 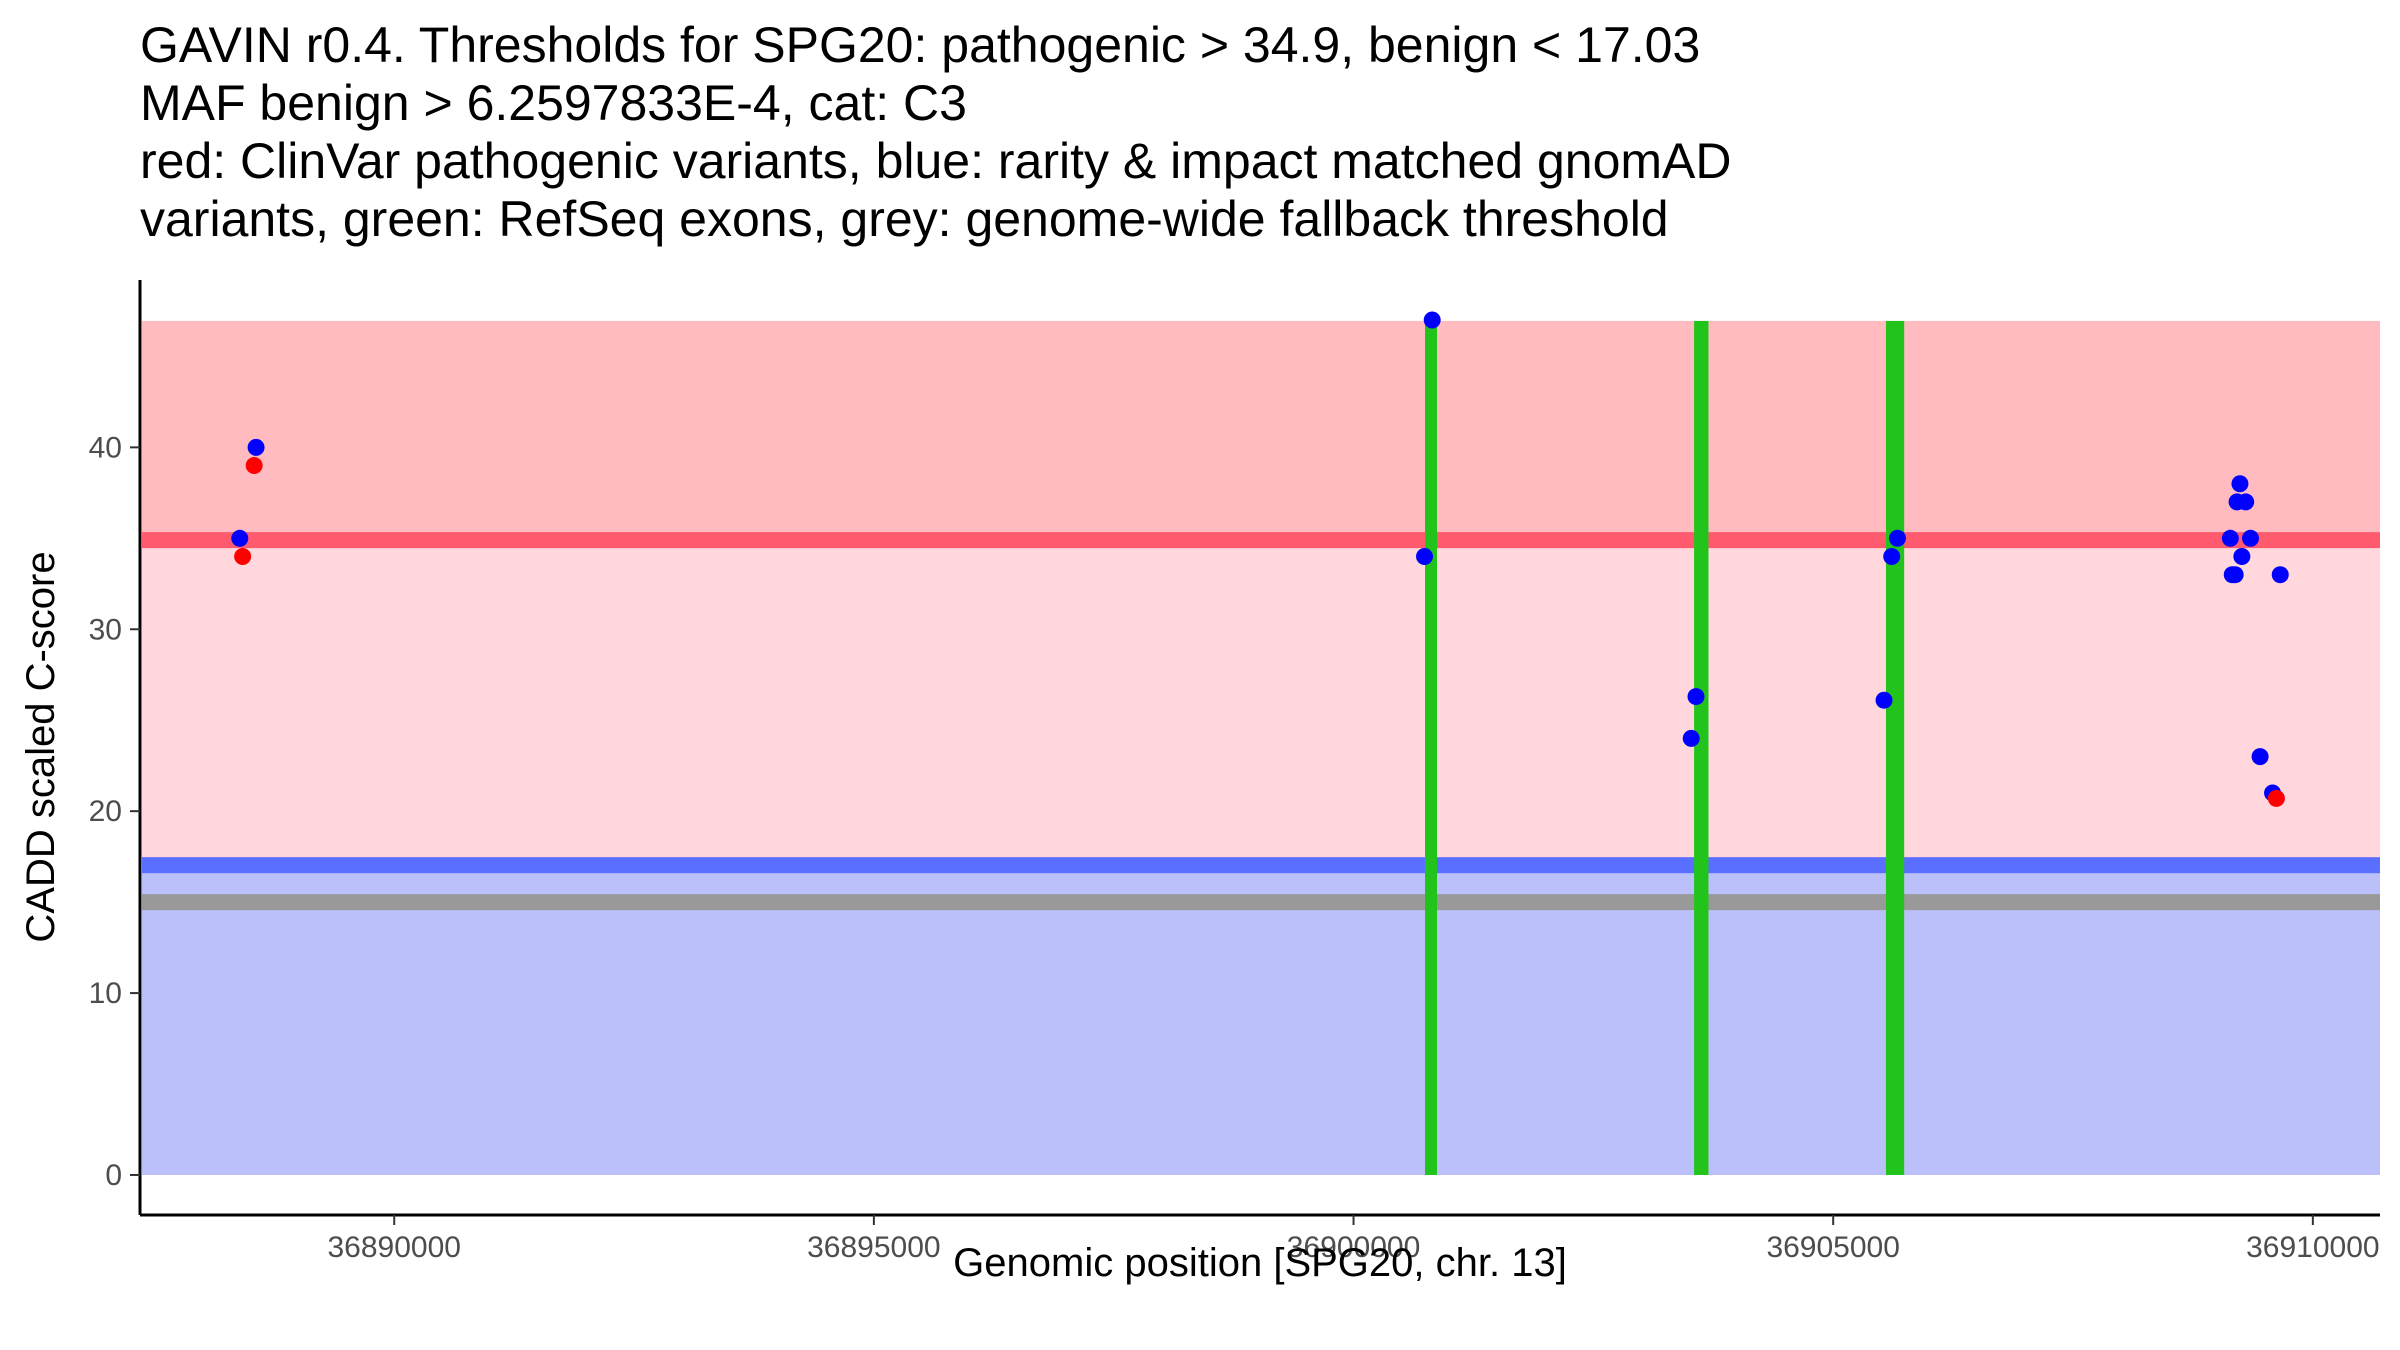 What do you see at coordinates (553, 103) in the screenshot?
I see `title-line-2: MAF benign > 6.2597833E-4, cat: C3` at bounding box center [553, 103].